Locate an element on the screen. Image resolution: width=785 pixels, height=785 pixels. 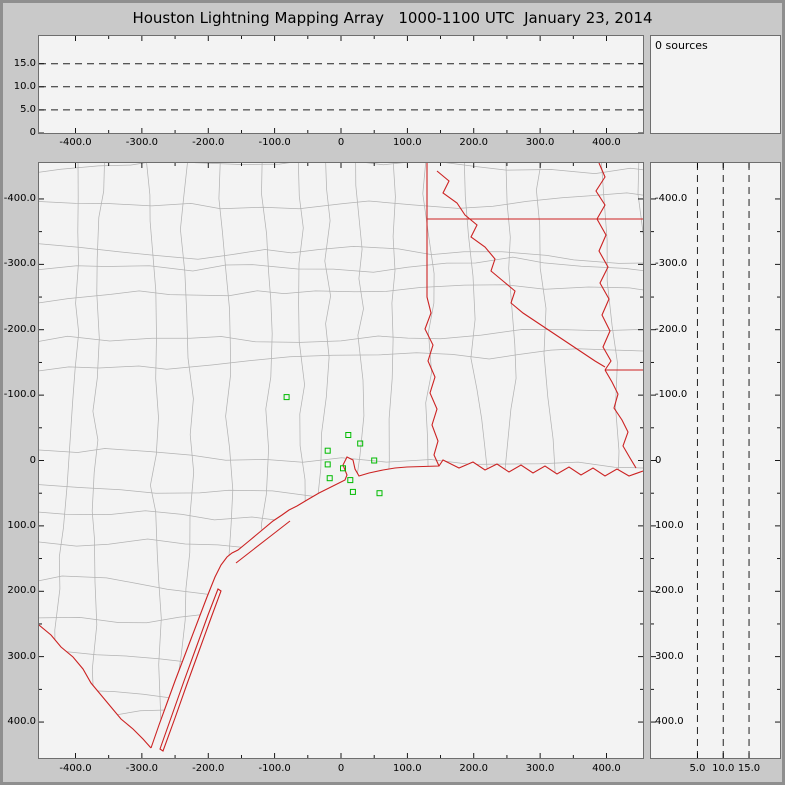
altitude-axis-tick-labels-right: 5.0 10.0 15.0 is located at coordinates (715, 769).